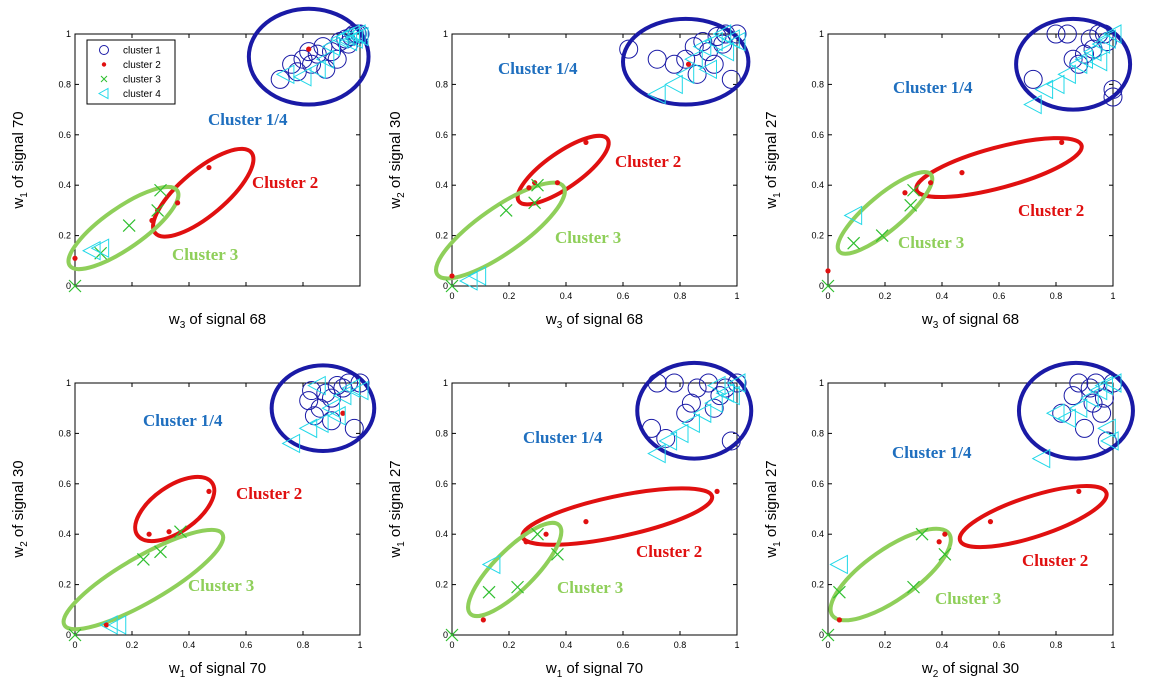 This screenshot has height=691, width=1161. I want to click on legend-label-cluster-3: cluster 3, so click(142, 80).